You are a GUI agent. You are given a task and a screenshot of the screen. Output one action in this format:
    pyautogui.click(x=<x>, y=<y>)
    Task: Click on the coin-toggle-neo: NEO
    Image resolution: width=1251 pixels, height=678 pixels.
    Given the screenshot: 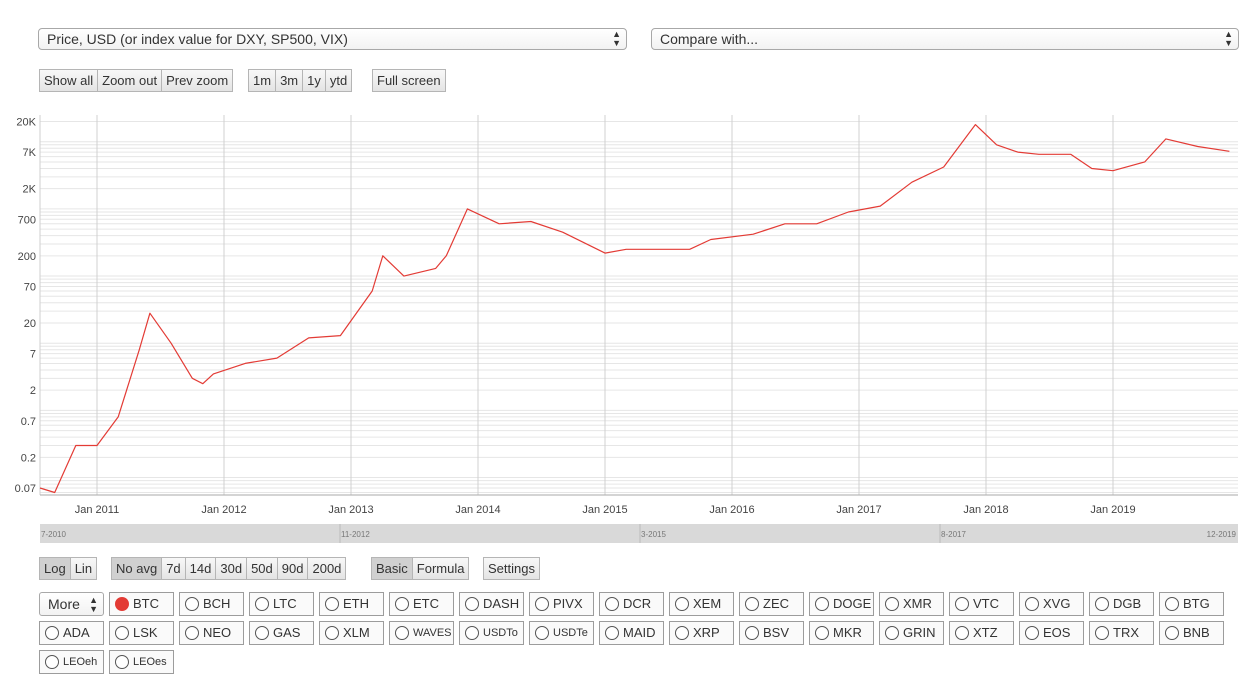 What is the action you would take?
    pyautogui.click(x=211, y=633)
    